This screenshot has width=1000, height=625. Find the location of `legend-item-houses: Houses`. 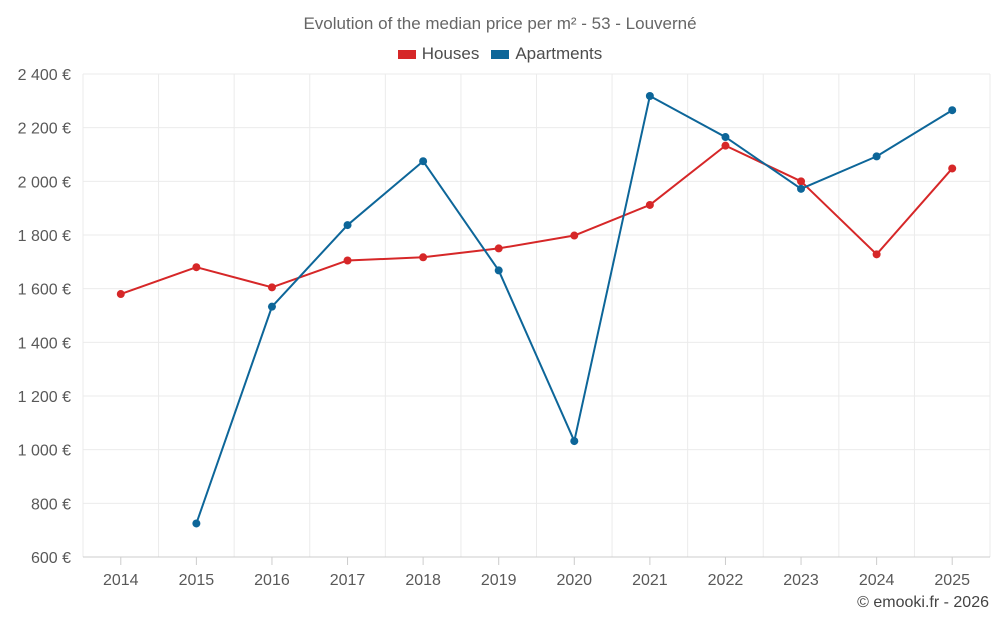

legend-item-houses: Houses is located at coordinates (438, 54).